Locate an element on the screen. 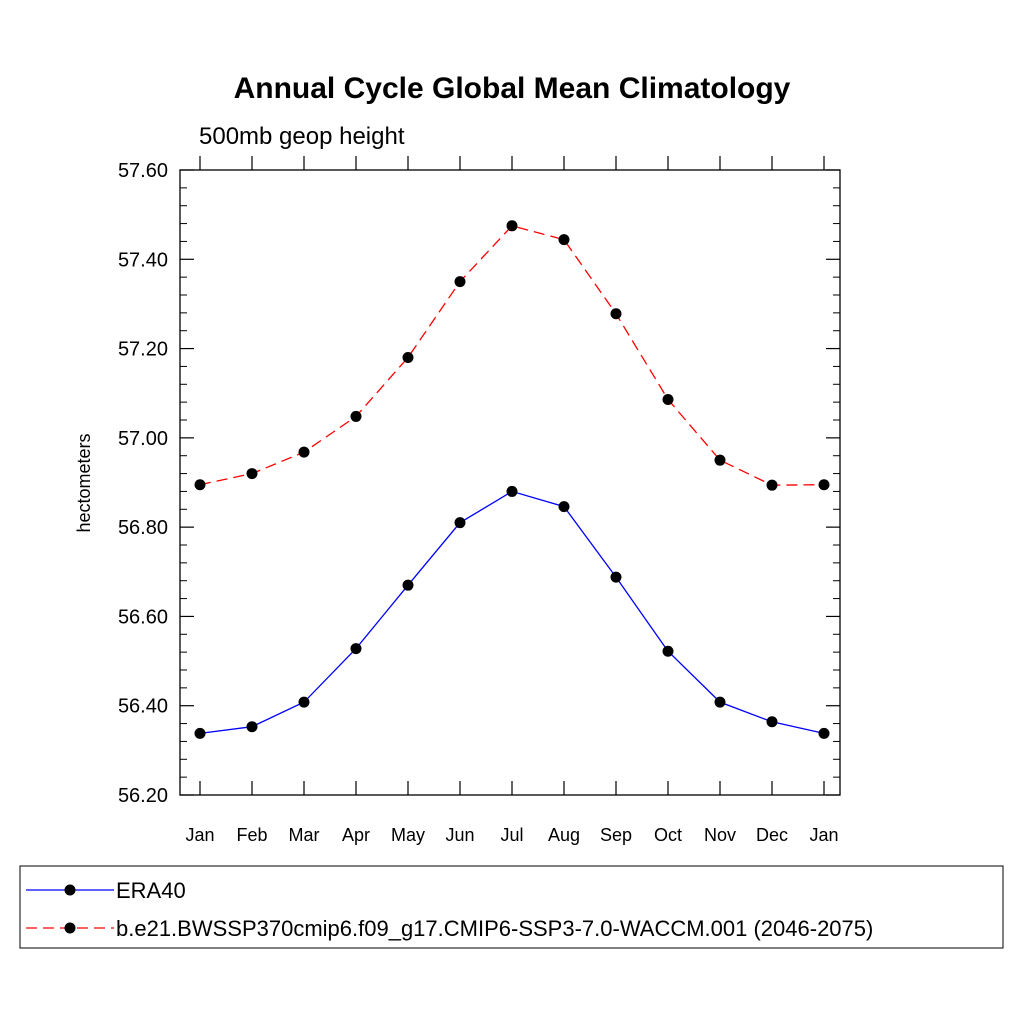 Image resolution: width=1024 pixels, height=1024 pixels. y-tick-label: 57.40 is located at coordinates (143, 260).